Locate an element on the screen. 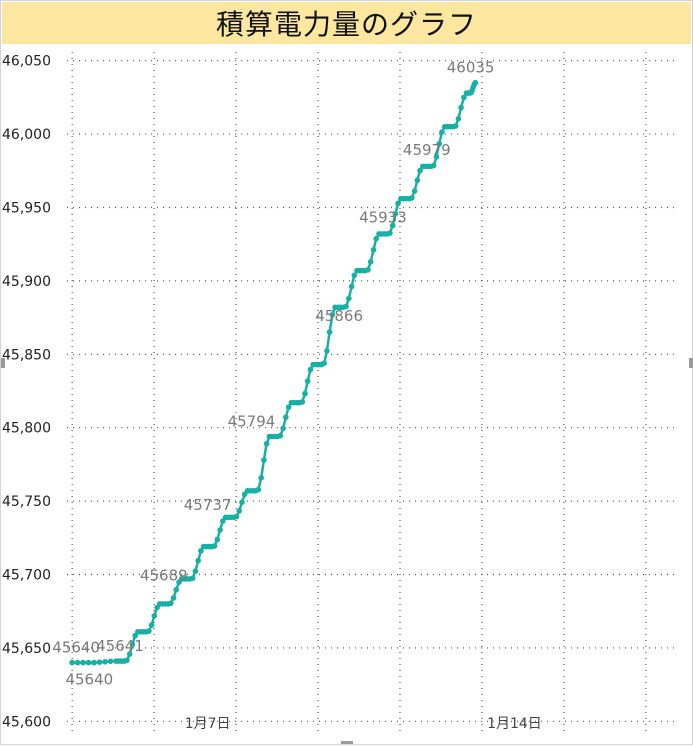 The height and width of the screenshot is (746, 693). data-label: 45737 is located at coordinates (208, 505).